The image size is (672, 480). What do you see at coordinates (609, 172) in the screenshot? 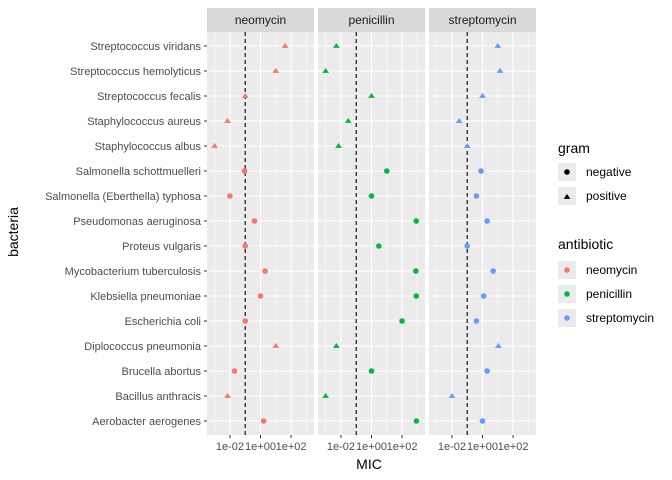
I see `legend-label-negative: negative` at bounding box center [609, 172].